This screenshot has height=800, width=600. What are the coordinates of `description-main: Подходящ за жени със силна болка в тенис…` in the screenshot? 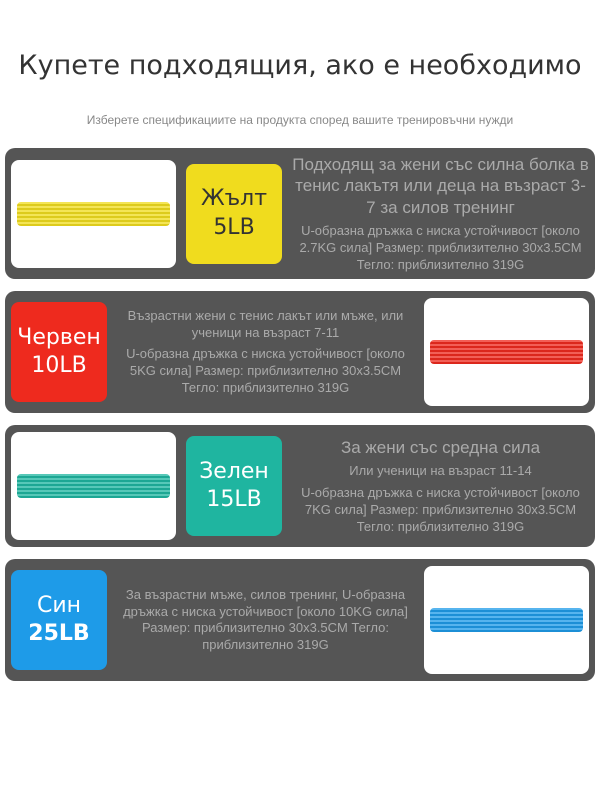 It's located at (440, 186).